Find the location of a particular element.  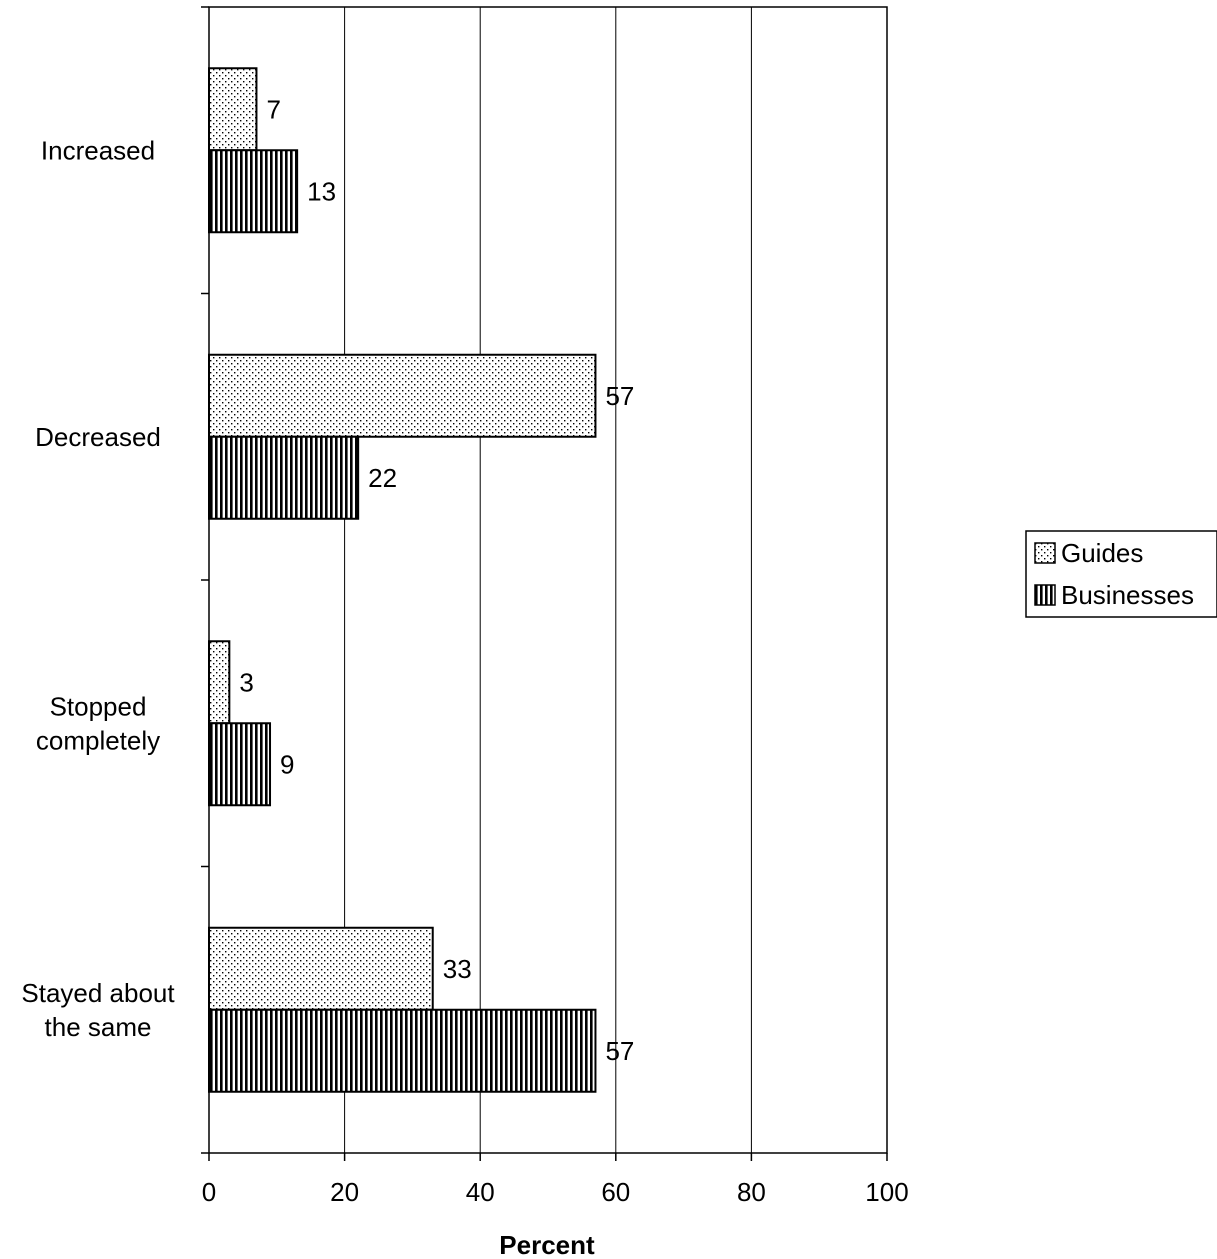

x-tick-label: 20 is located at coordinates (344, 1192).